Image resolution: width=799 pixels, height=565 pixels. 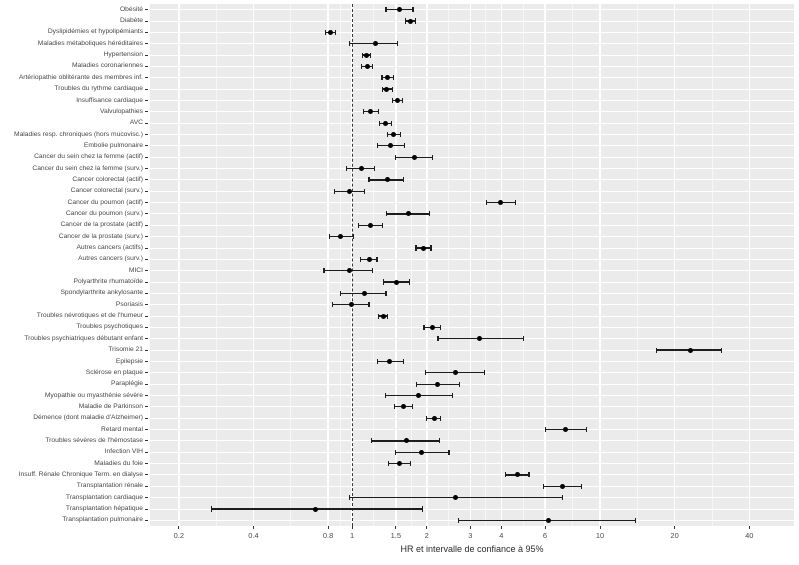 I want to click on y-axis-label: Cancer du poumon (actif), so click(x=105, y=202).